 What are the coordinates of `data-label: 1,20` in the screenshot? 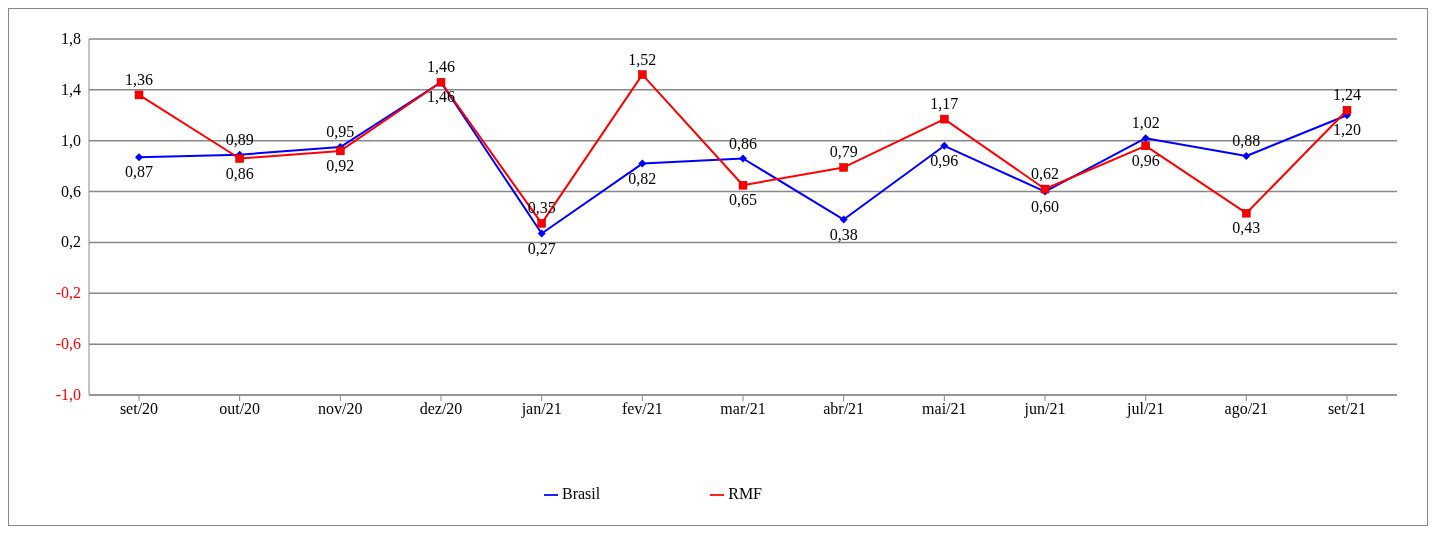 It's located at (1347, 130).